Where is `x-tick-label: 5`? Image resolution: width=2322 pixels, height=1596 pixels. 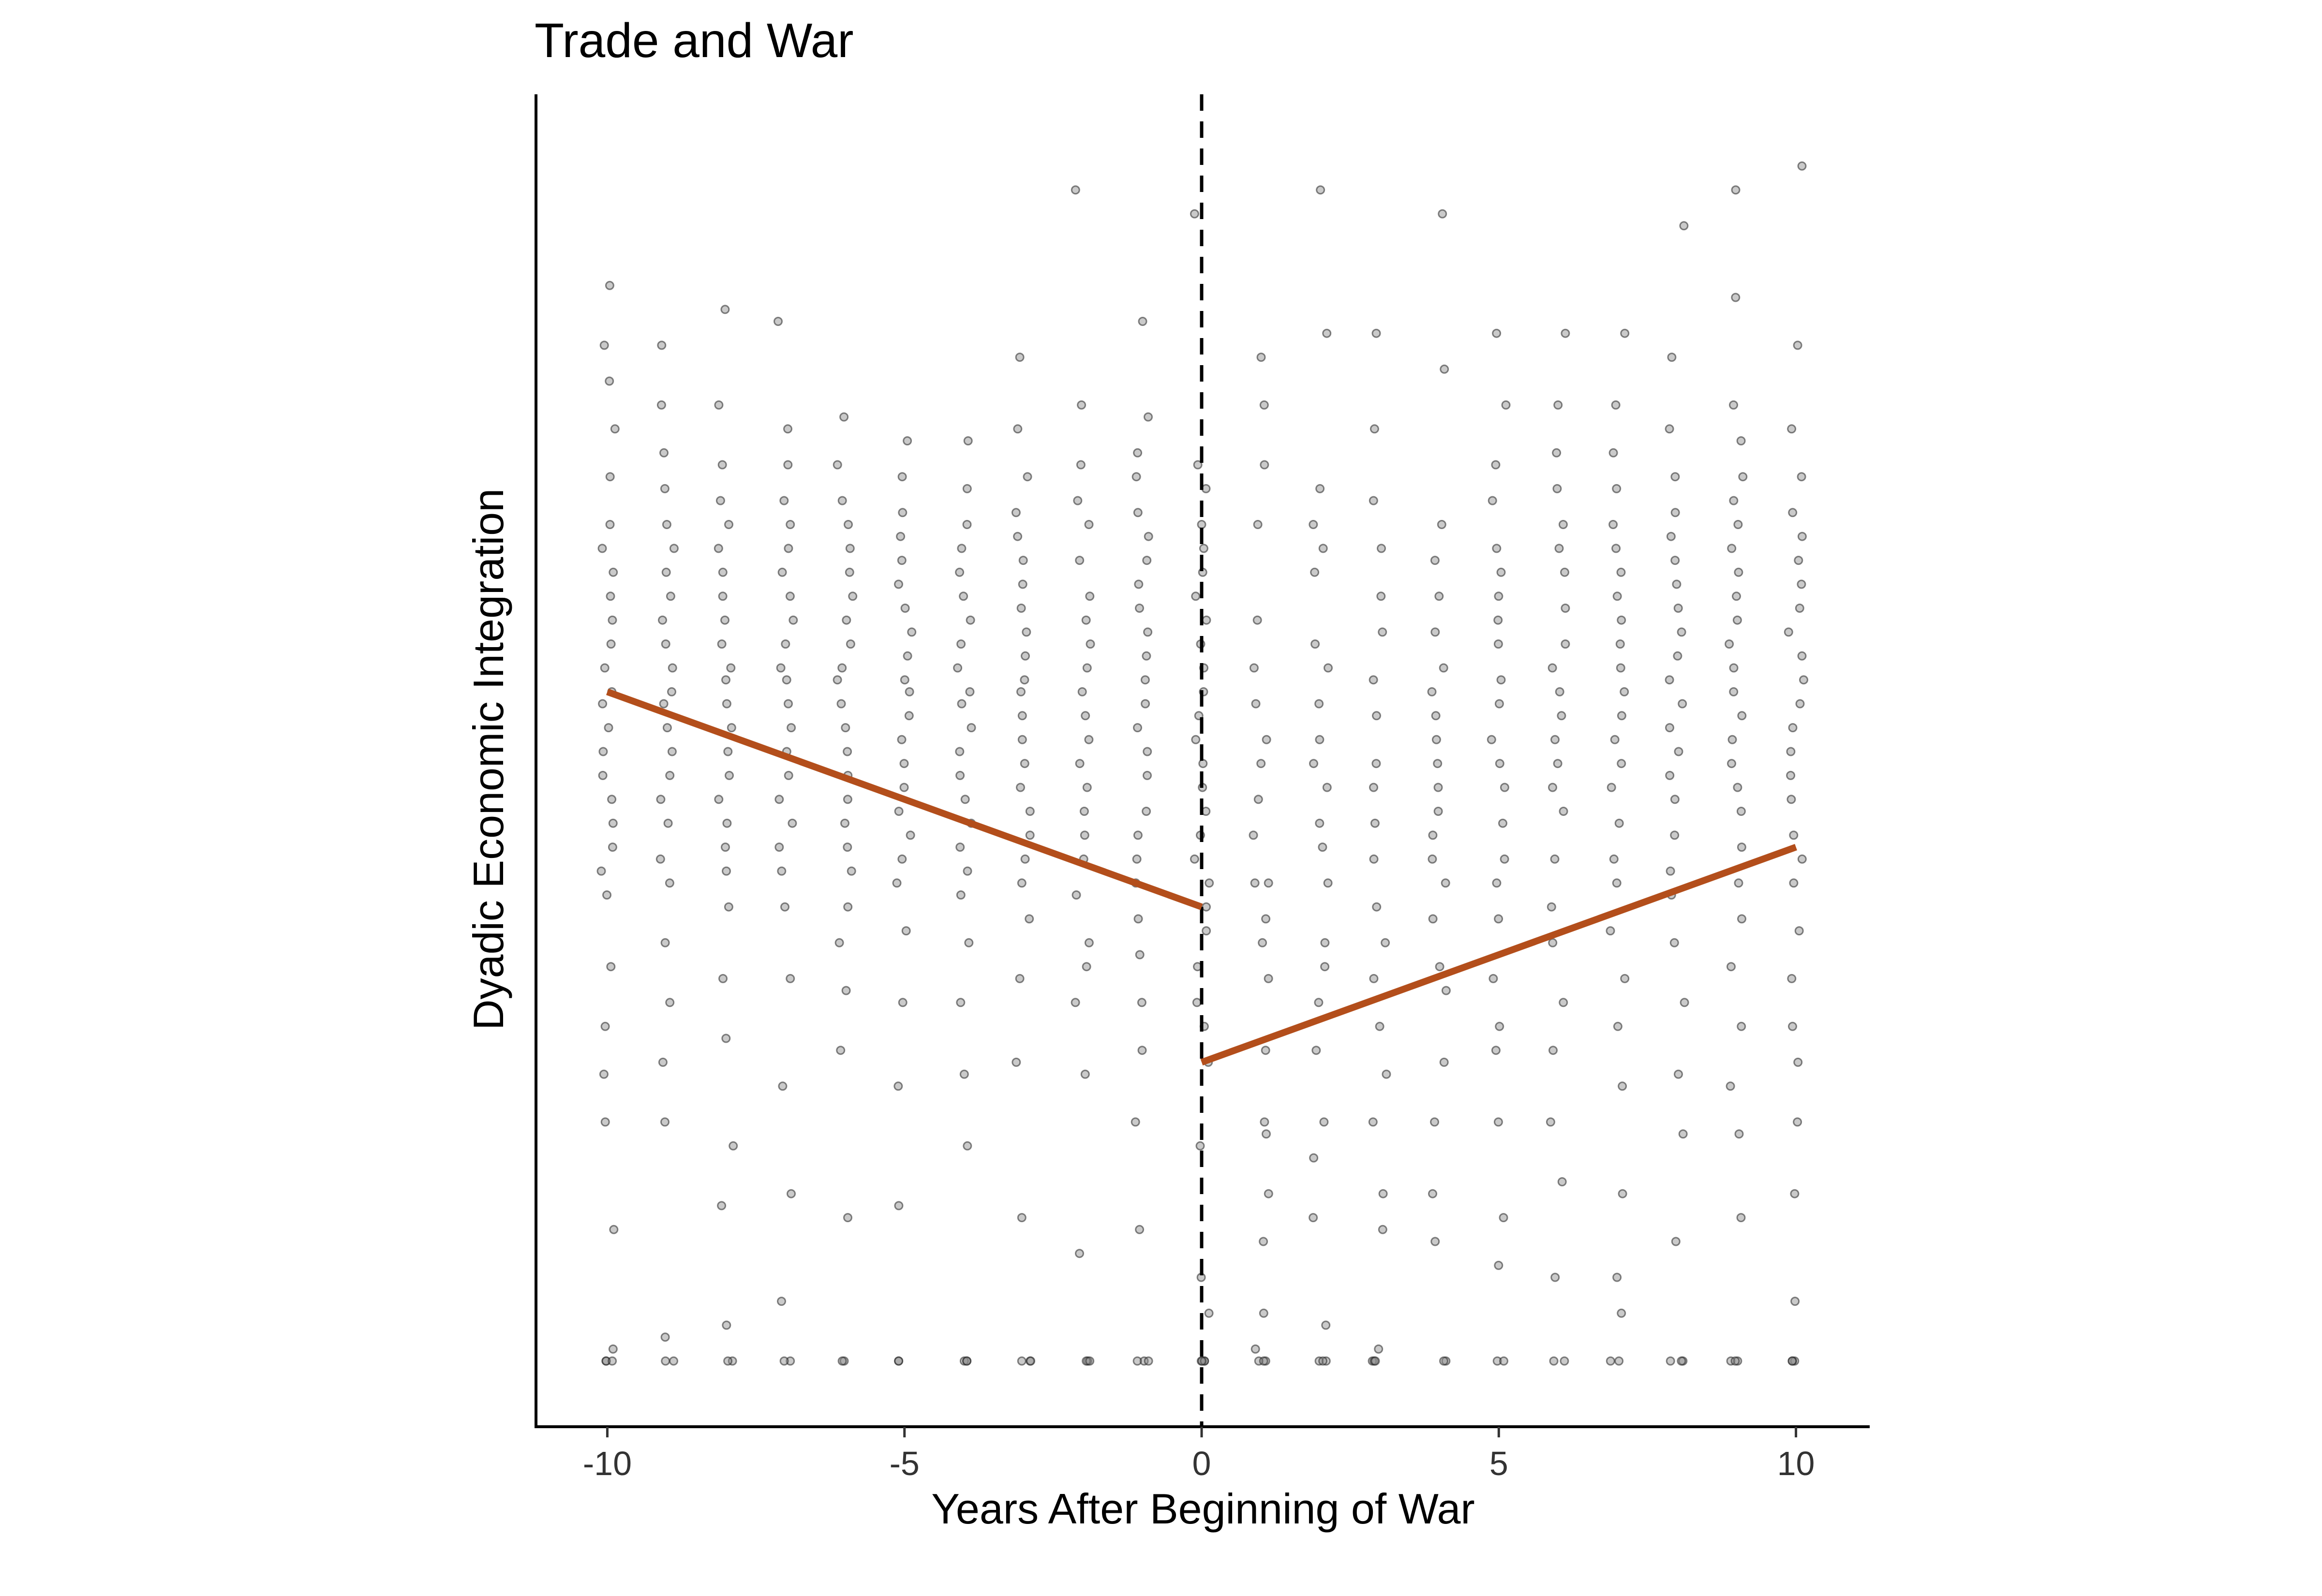 x-tick-label: 5 is located at coordinates (1498, 1463).